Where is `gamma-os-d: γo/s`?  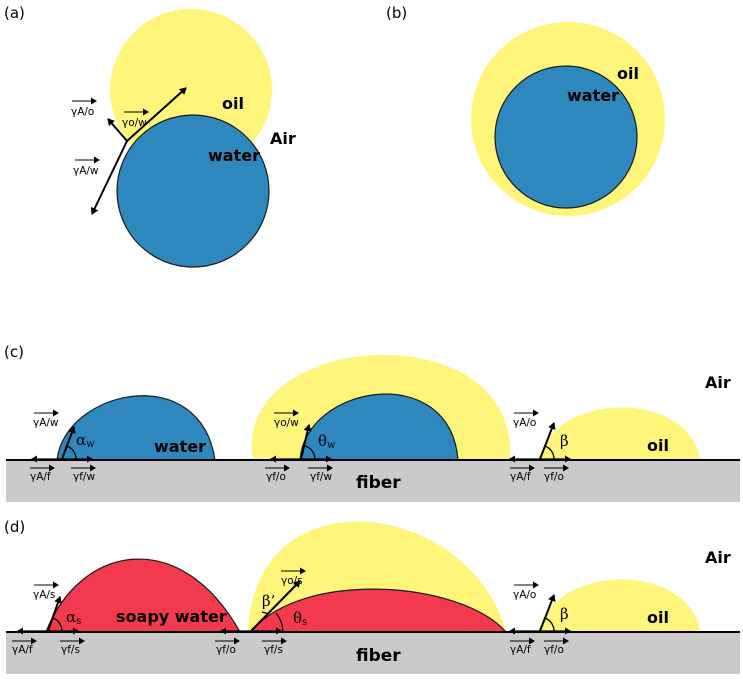
gamma-os-d: γo/s is located at coordinates (293, 577).